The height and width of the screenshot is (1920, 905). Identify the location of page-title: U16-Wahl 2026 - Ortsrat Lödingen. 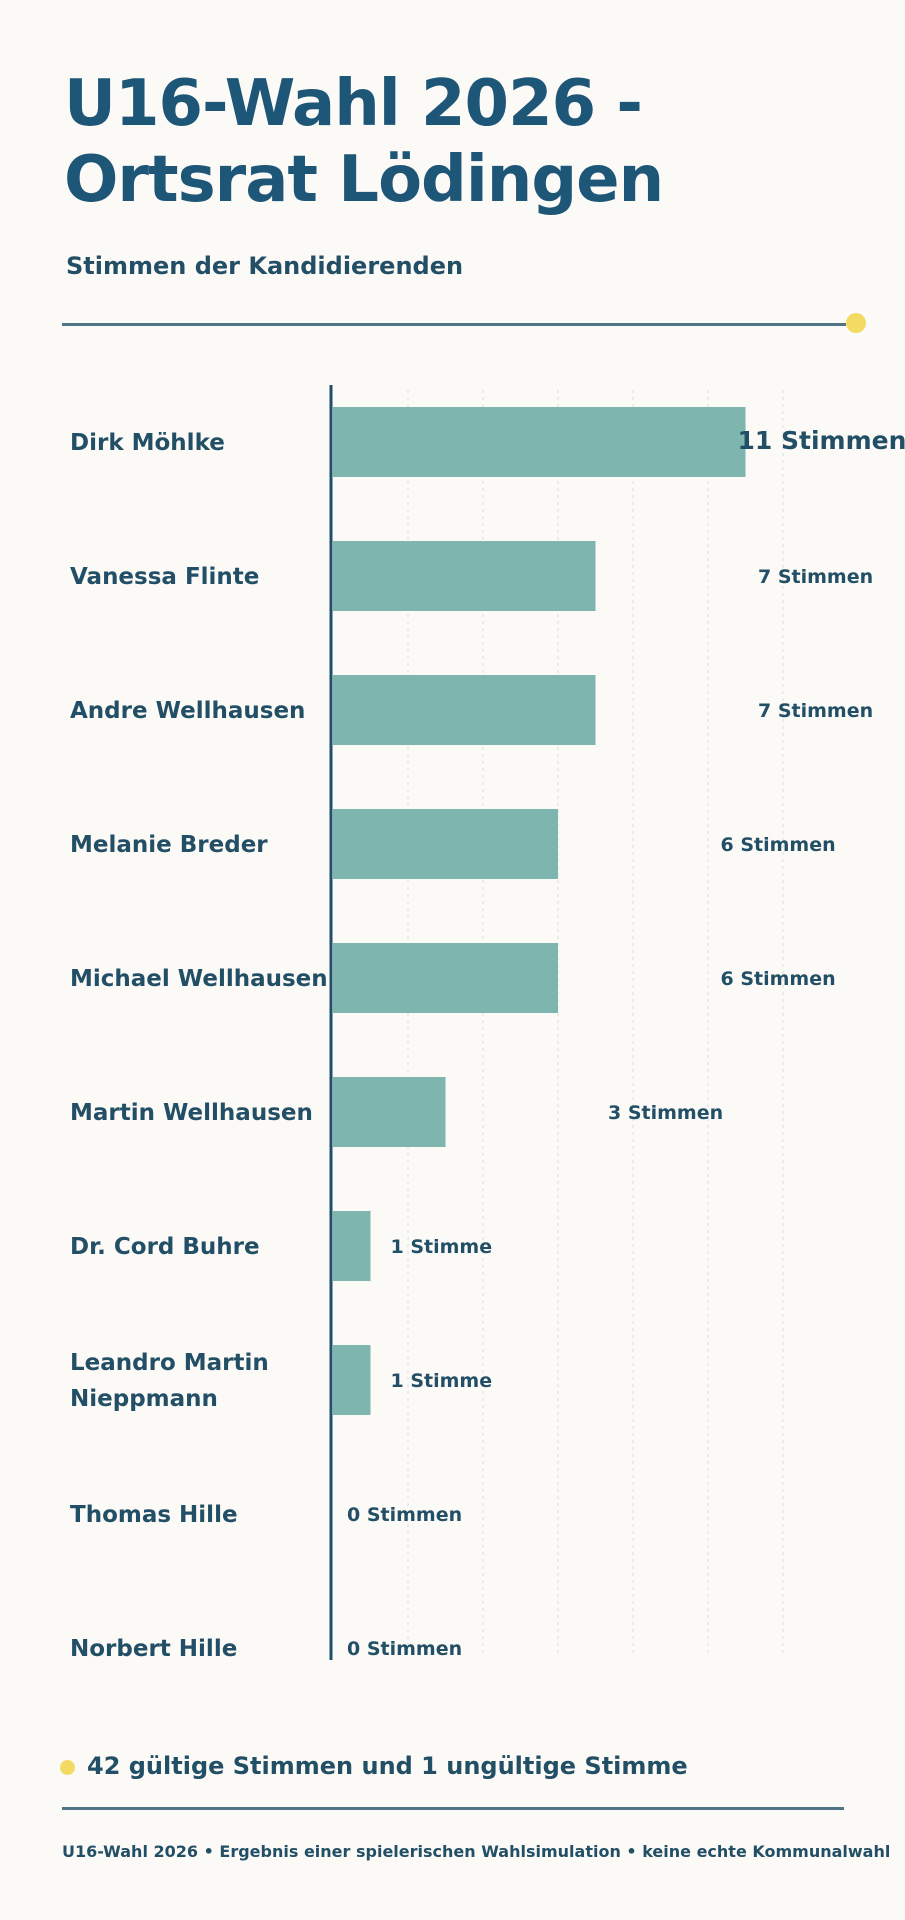
(464, 142).